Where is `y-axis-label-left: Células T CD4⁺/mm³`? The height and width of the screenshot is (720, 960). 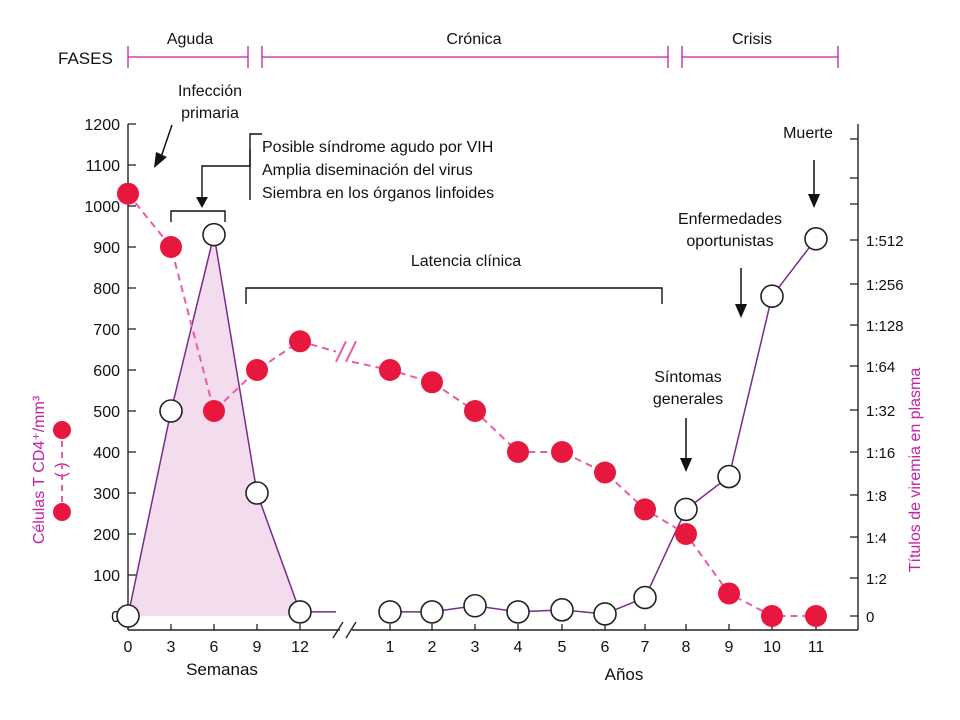
y-axis-label-left: Células T CD4⁺/mm³ is located at coordinates (39, 469).